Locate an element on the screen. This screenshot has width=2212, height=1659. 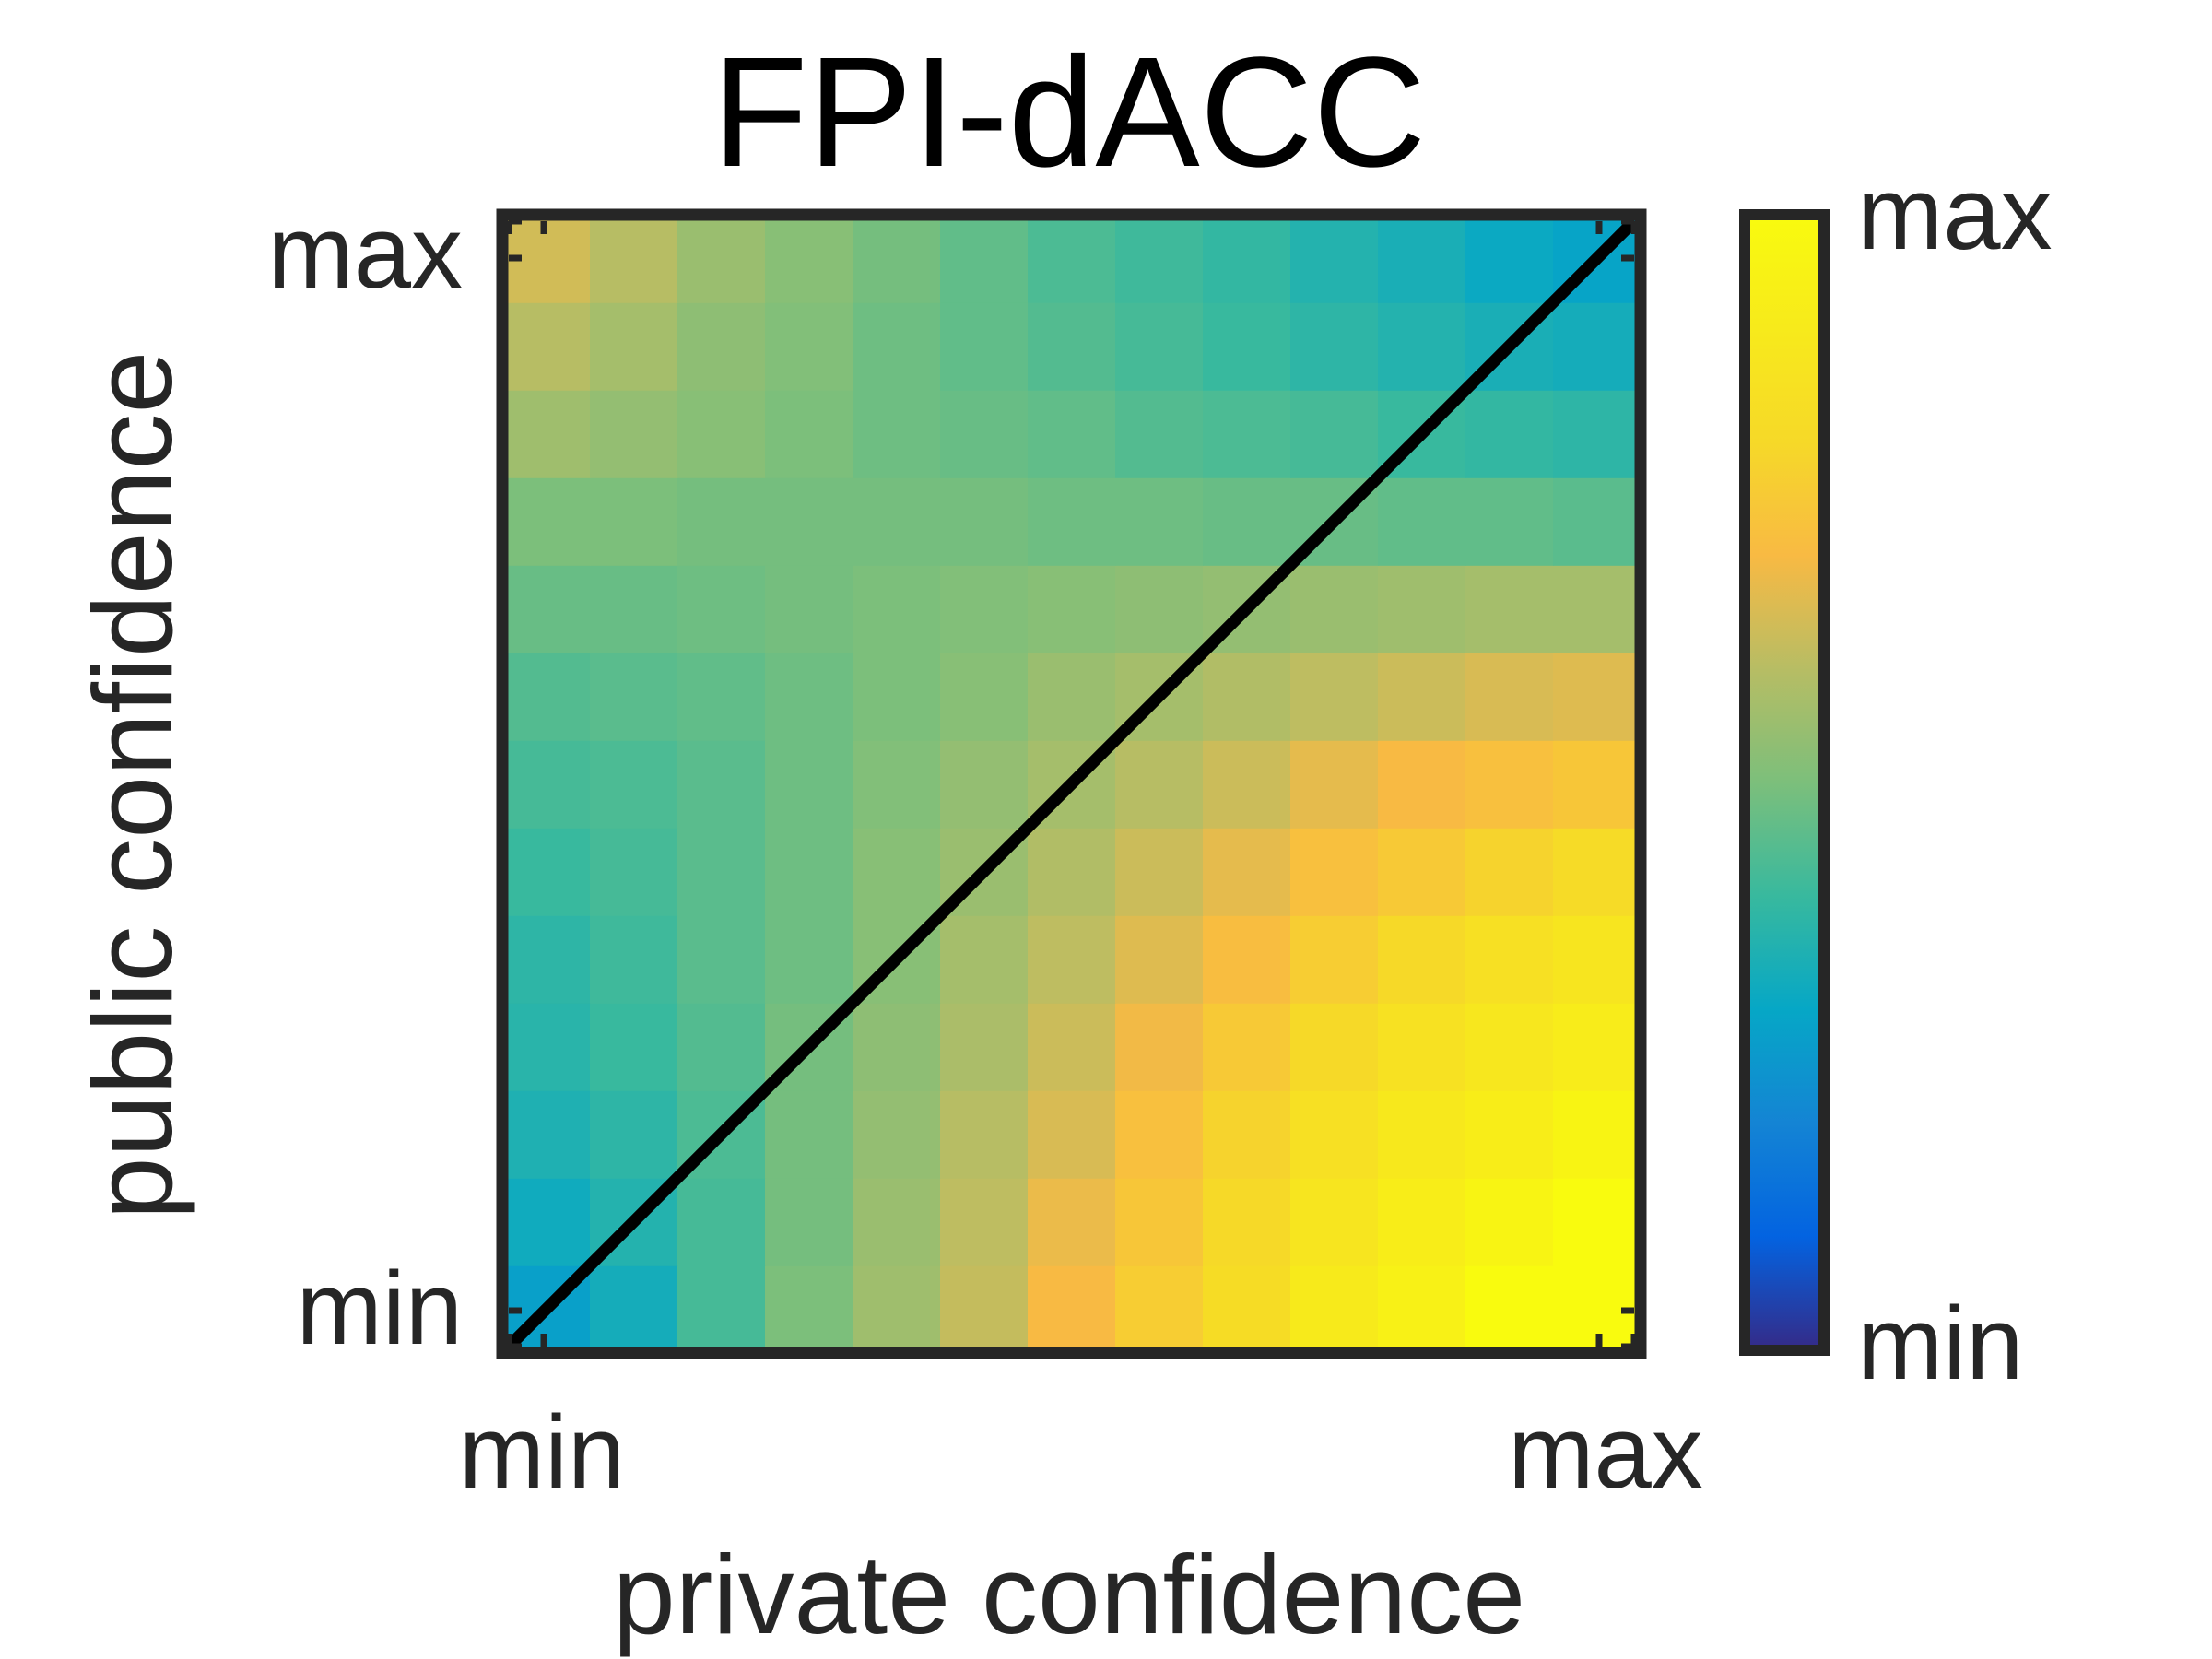
x-tick-label-max: max is located at coordinates (1605, 1452).